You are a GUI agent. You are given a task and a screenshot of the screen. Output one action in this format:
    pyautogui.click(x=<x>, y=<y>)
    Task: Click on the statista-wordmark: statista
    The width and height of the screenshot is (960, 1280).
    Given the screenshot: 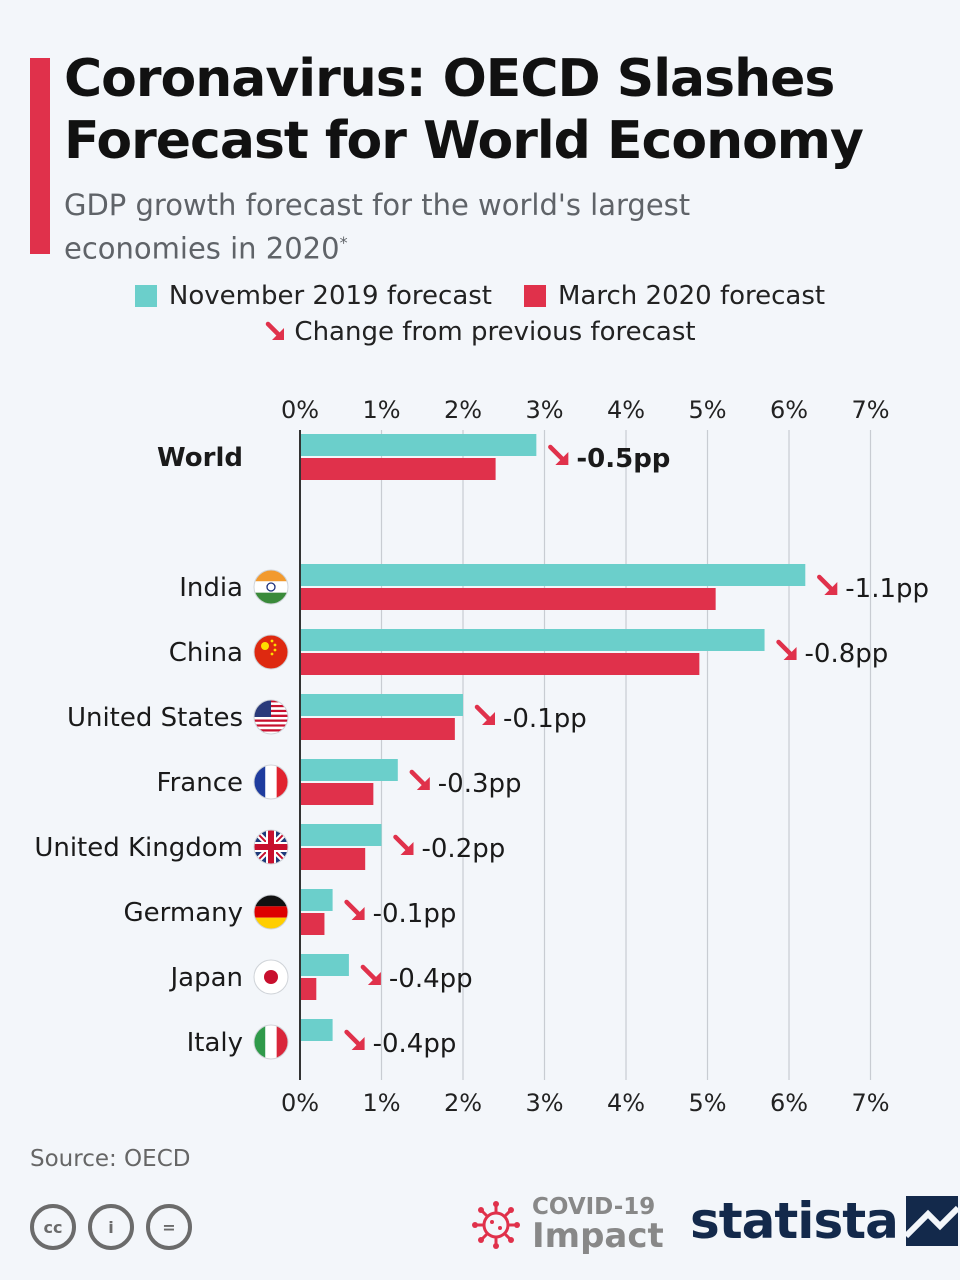 What is the action you would take?
    pyautogui.click(x=794, y=1221)
    